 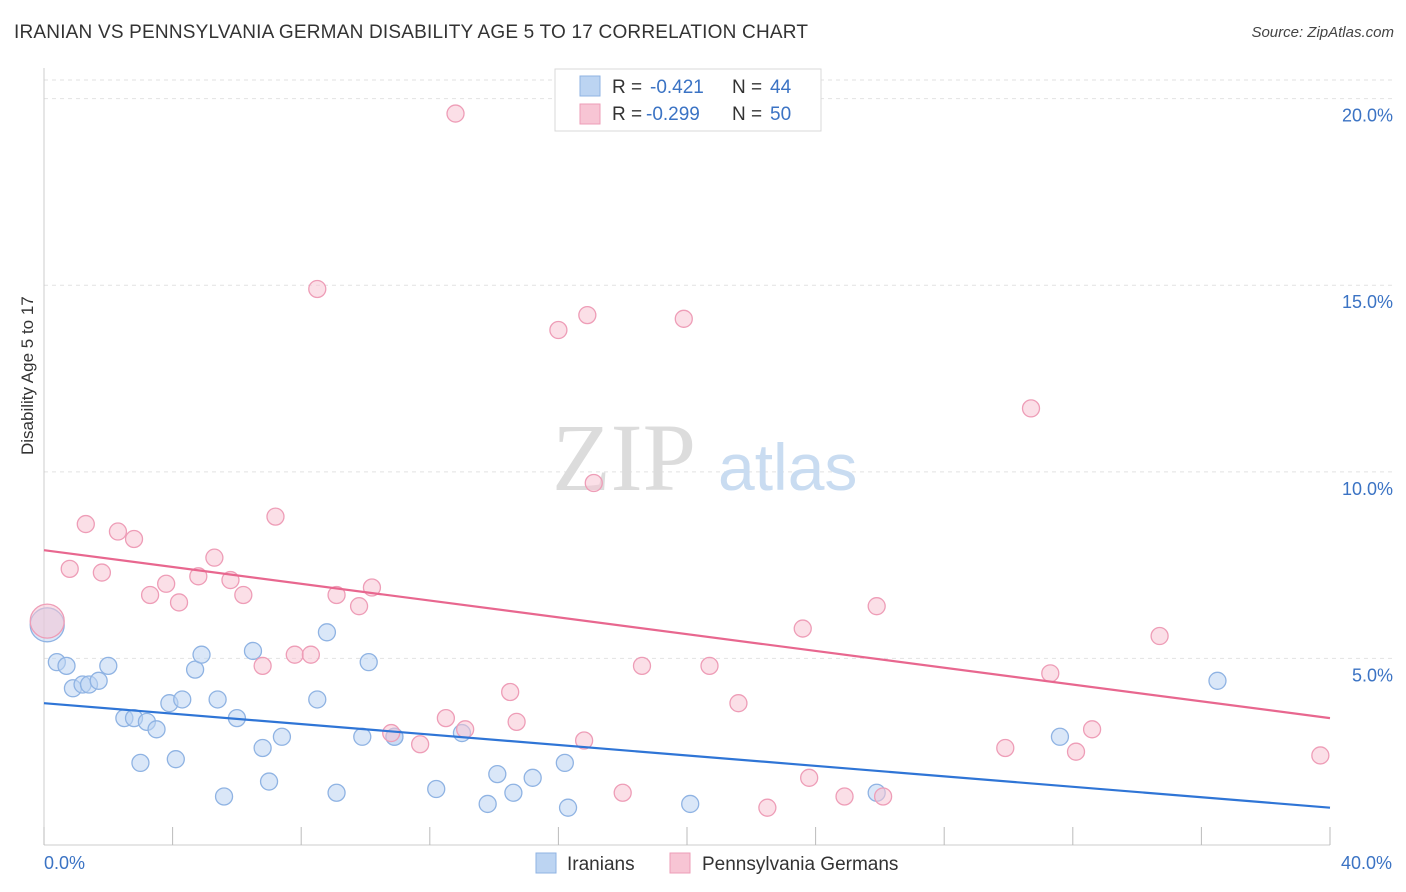 What do you see at coordinates (680, 863) in the screenshot?
I see `series-legend-swatch-pennsylvania-germans` at bounding box center [680, 863].